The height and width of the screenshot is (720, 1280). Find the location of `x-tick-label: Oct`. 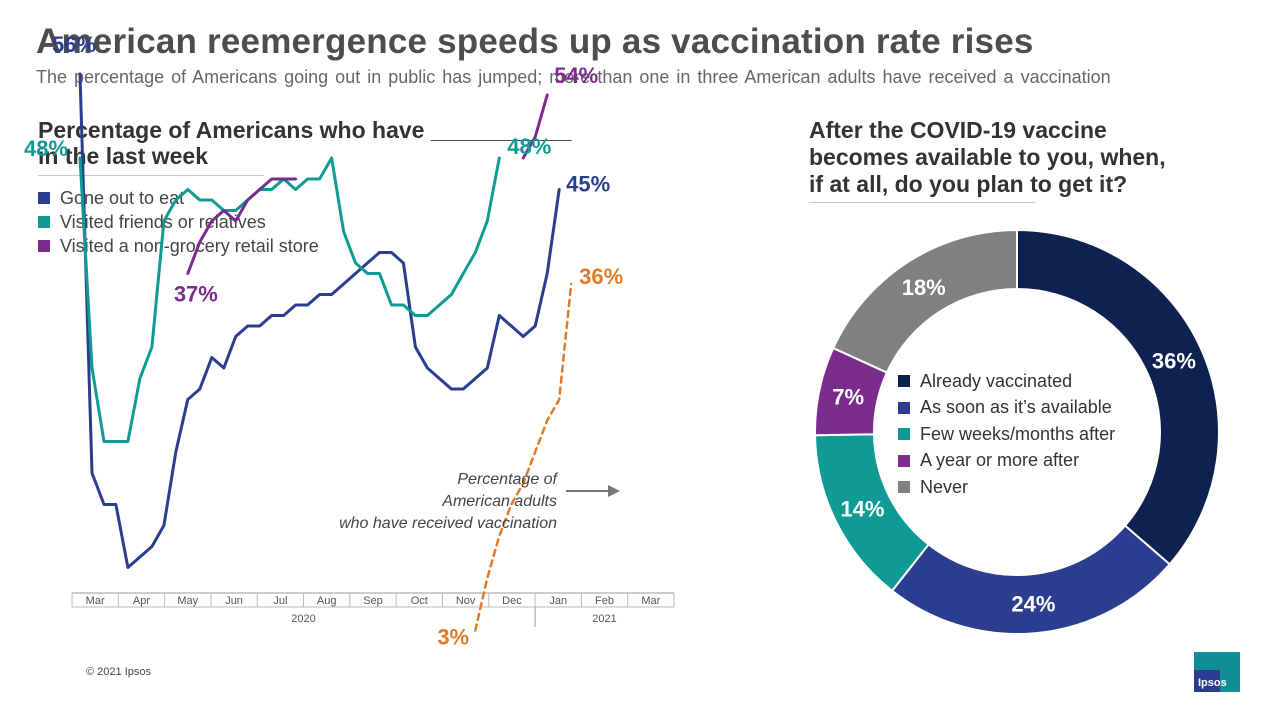

x-tick-label: Oct is located at coordinates (419, 601).